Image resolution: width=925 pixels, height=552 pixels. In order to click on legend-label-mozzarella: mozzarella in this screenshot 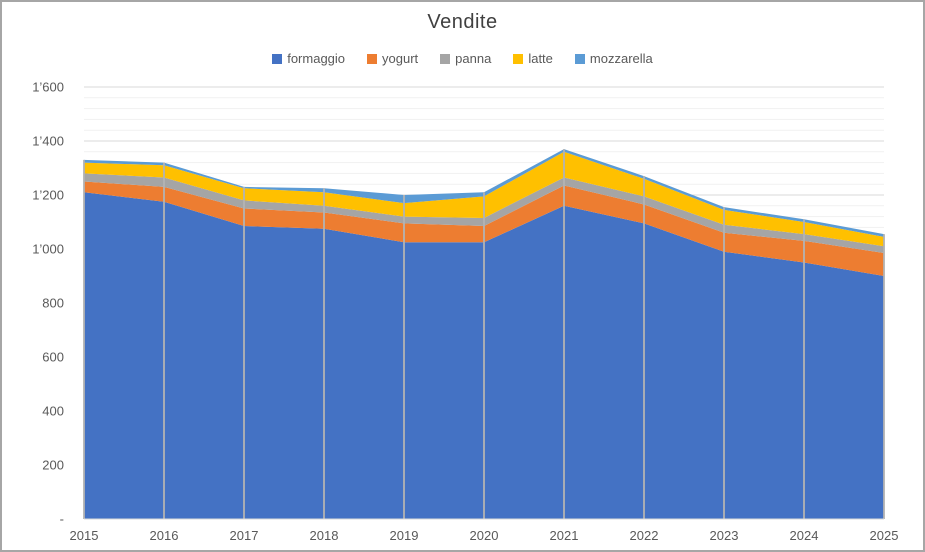, I will do `click(621, 58)`.